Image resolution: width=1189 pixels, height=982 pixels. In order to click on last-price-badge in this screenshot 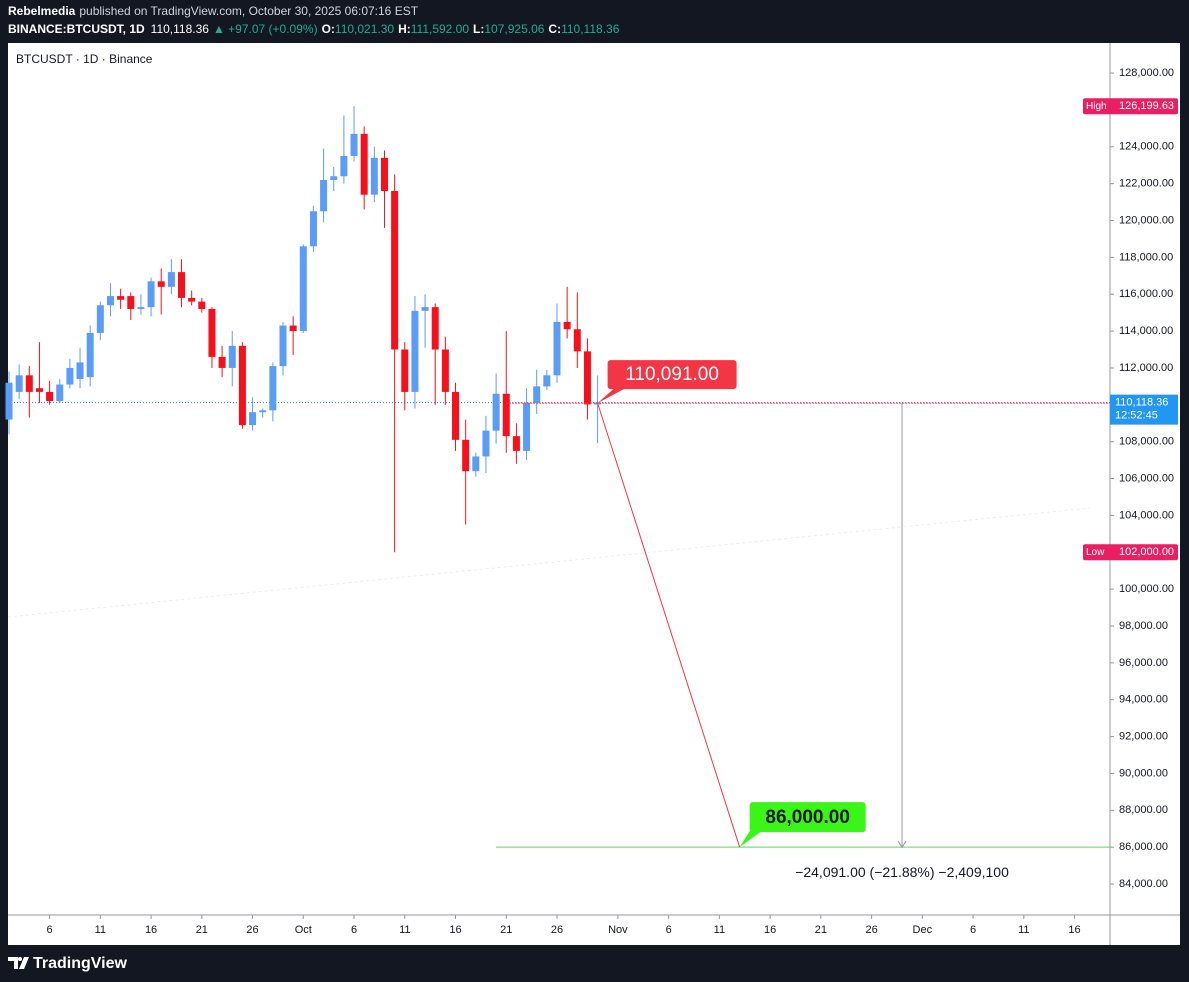, I will do `click(1144, 409)`.